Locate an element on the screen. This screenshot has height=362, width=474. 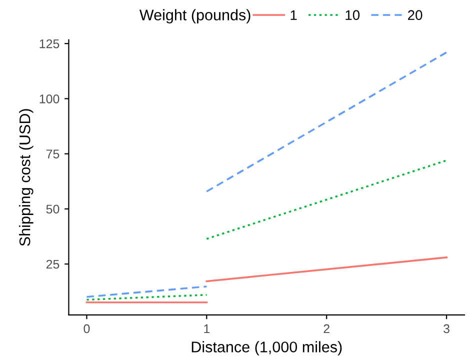
x-tick-label: 0 is located at coordinates (87, 329).